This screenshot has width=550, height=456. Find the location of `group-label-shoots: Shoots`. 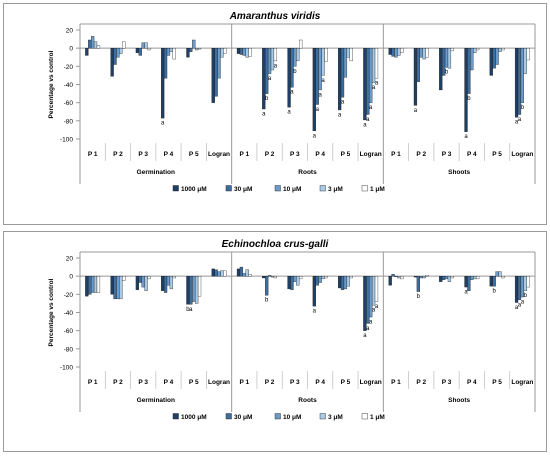

group-label-shoots: Shoots is located at coordinates (459, 400).